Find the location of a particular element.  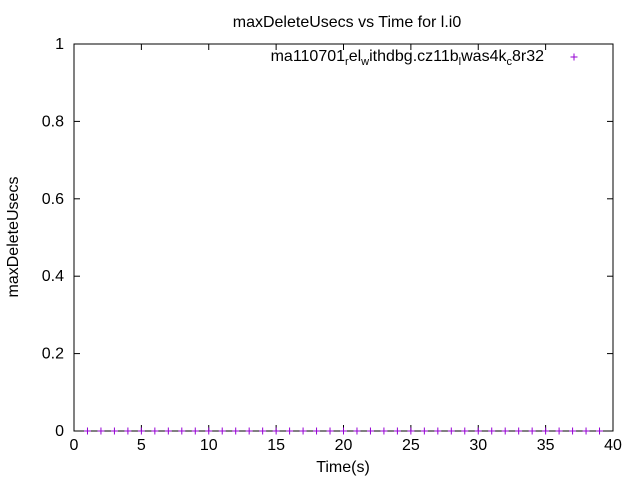

legend-plus-marker is located at coordinates (574, 57).